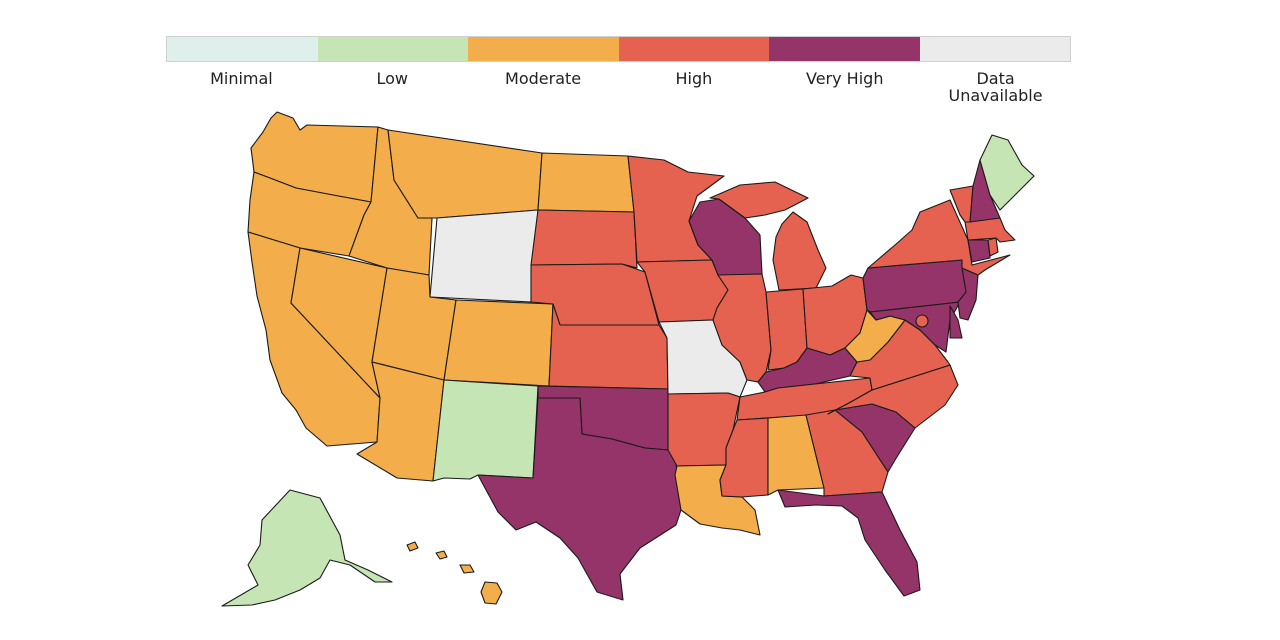  Describe the element at coordinates (979, 251) in the screenshot. I see `state-connecticut` at that location.